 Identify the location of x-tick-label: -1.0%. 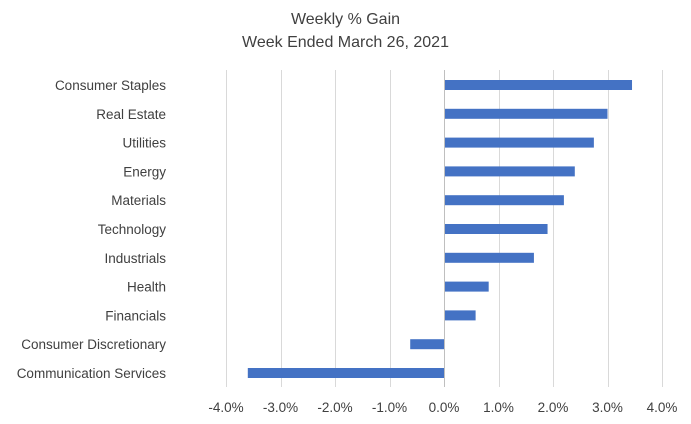
(389, 407).